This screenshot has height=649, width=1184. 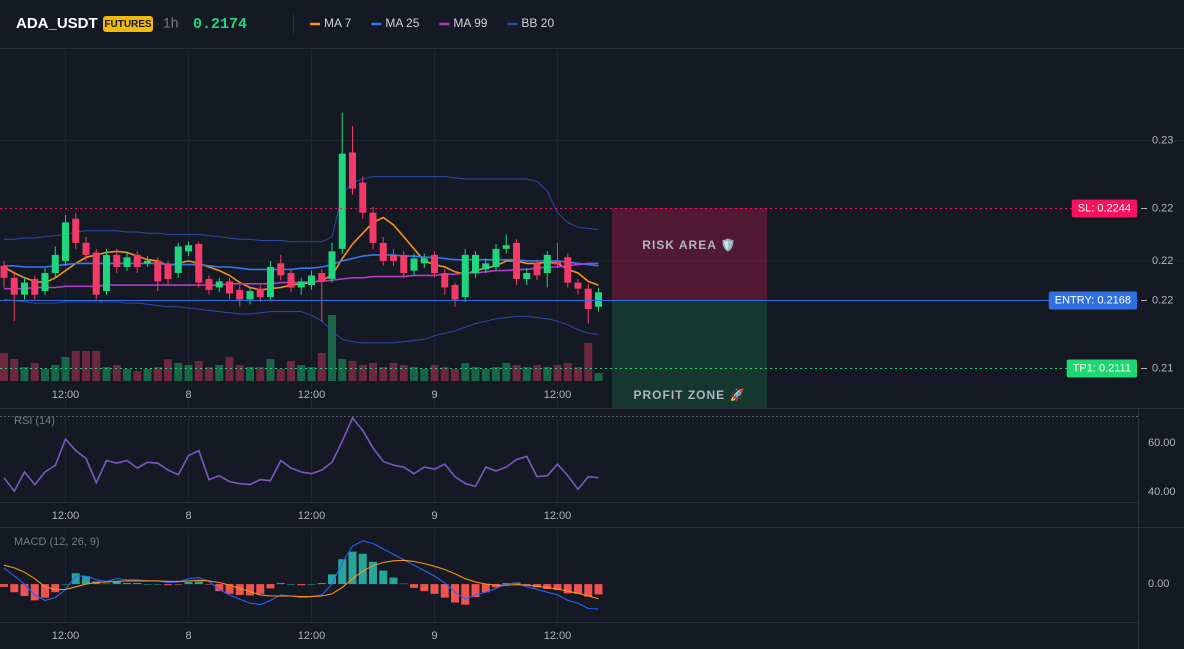 I want to click on x-tick-label: 12:00, so click(x=66, y=636).